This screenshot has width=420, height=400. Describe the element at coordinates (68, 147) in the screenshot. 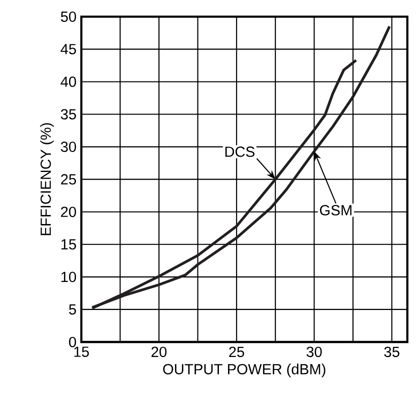

I see `y-tick-label: 30` at that location.